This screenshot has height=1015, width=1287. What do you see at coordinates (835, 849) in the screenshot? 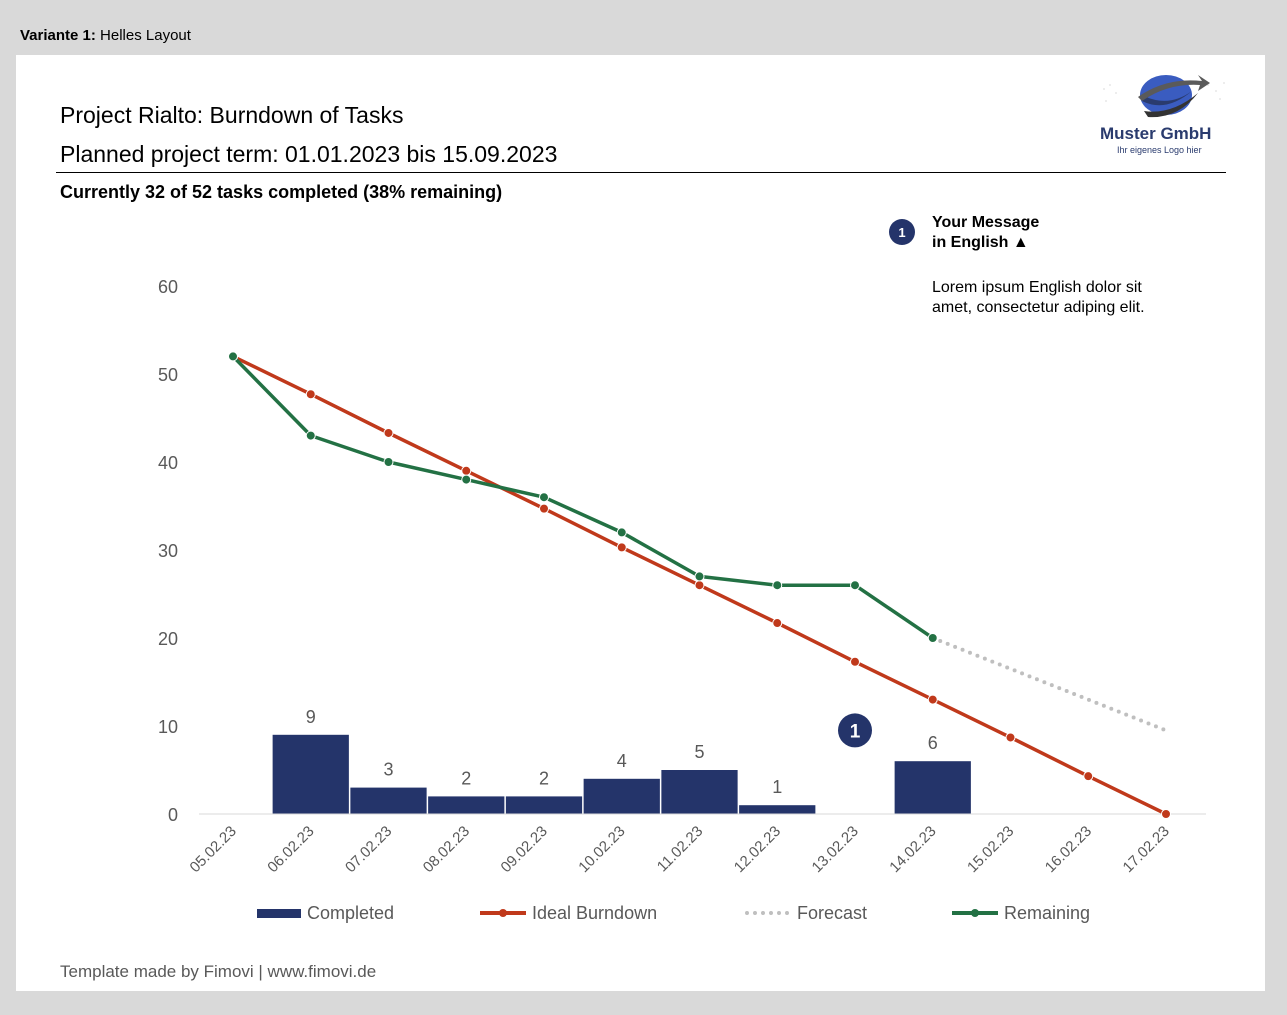
I see `x-tick-label: 13.02.23` at bounding box center [835, 849].